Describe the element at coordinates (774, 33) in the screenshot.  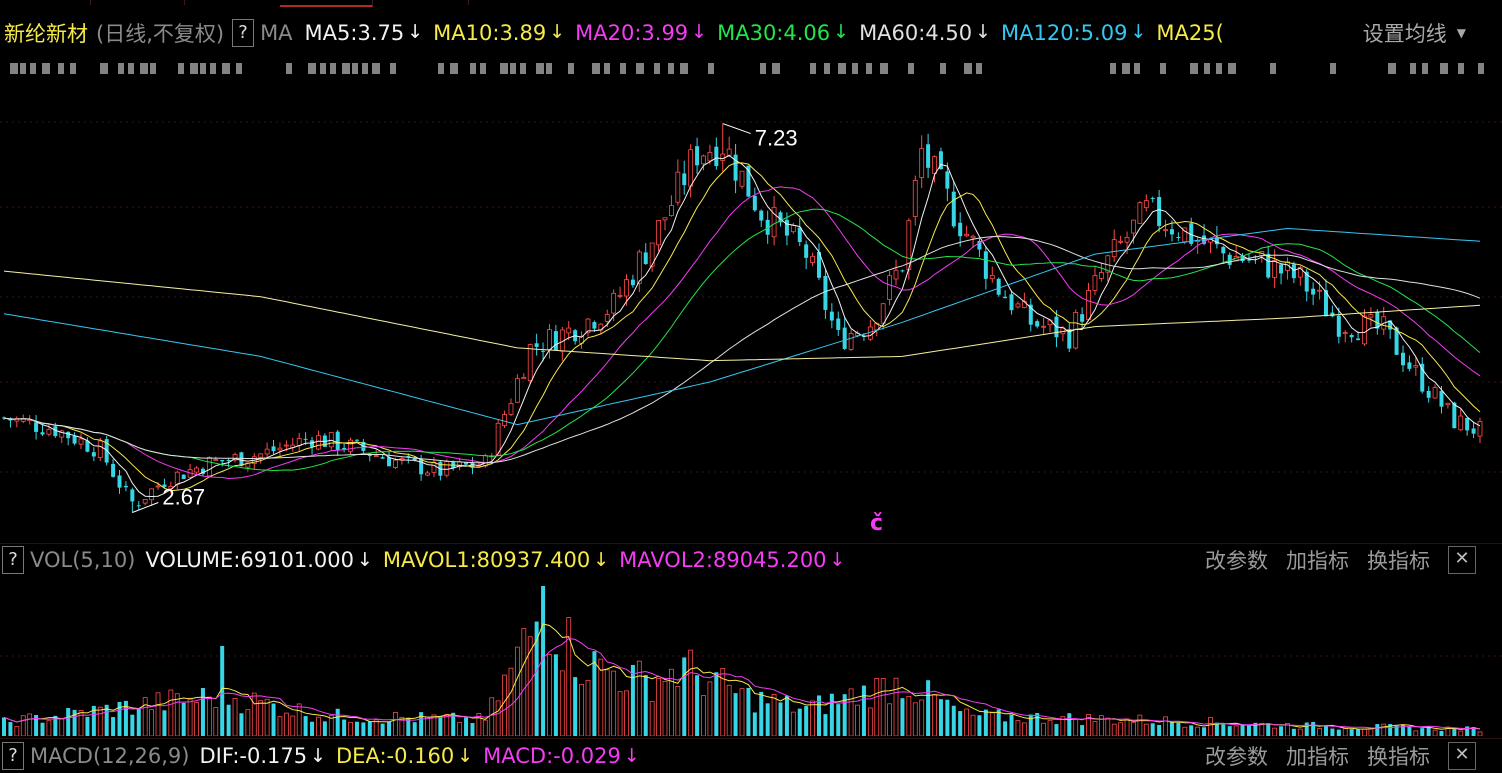
I see `ma-value: MA30:4.06` at that location.